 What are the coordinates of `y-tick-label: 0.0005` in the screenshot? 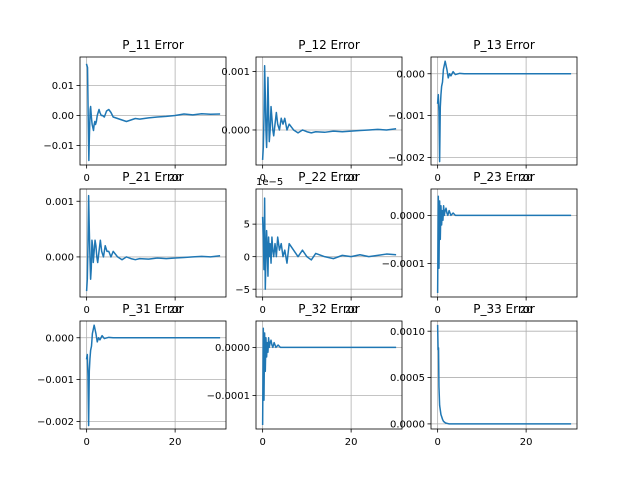 It's located at (407, 378).